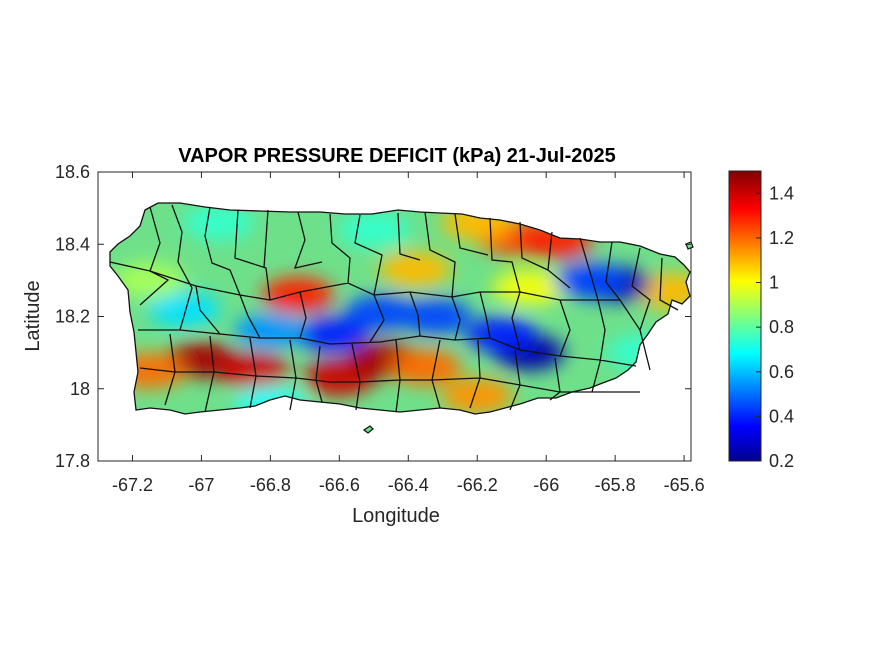  I want to click on colorbar-tick-label: 1.4, so click(781, 193).